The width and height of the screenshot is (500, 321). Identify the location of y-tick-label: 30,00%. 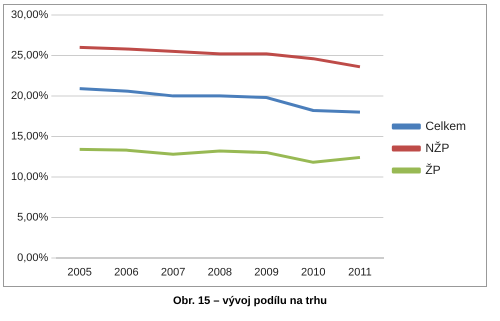
(29, 15).